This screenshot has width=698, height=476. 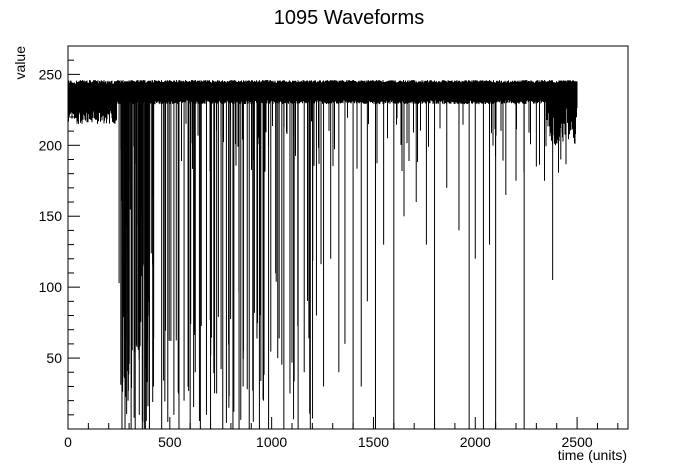 I want to click on y-tick-label: 150, so click(x=51, y=216).